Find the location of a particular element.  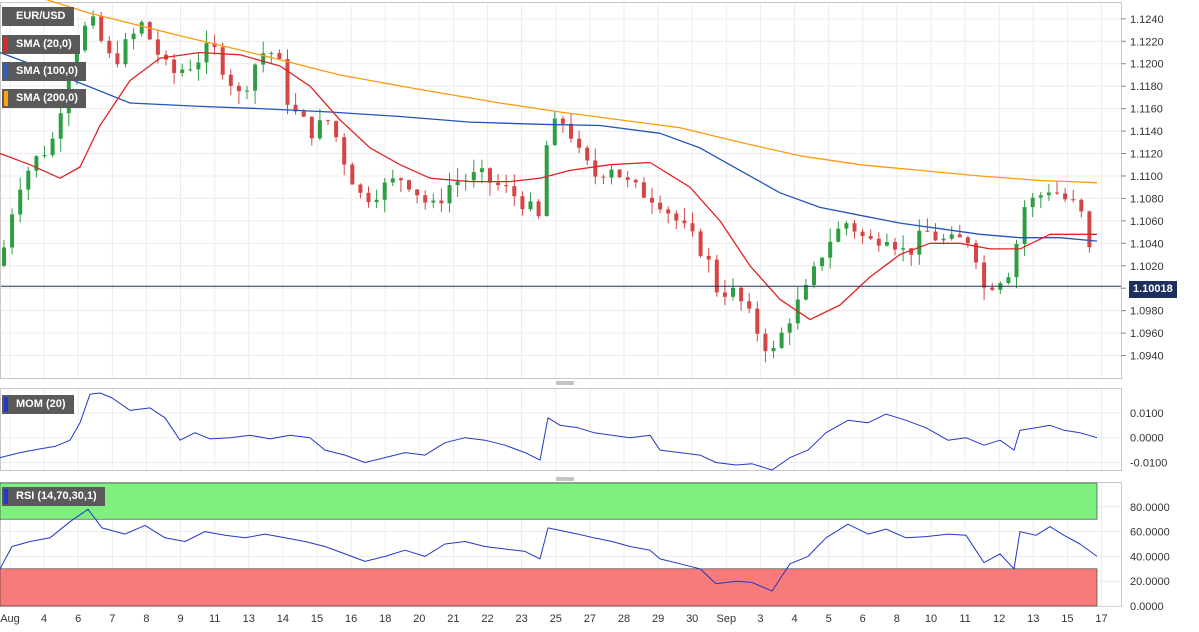

x-tick-label: 20 is located at coordinates (419, 619).